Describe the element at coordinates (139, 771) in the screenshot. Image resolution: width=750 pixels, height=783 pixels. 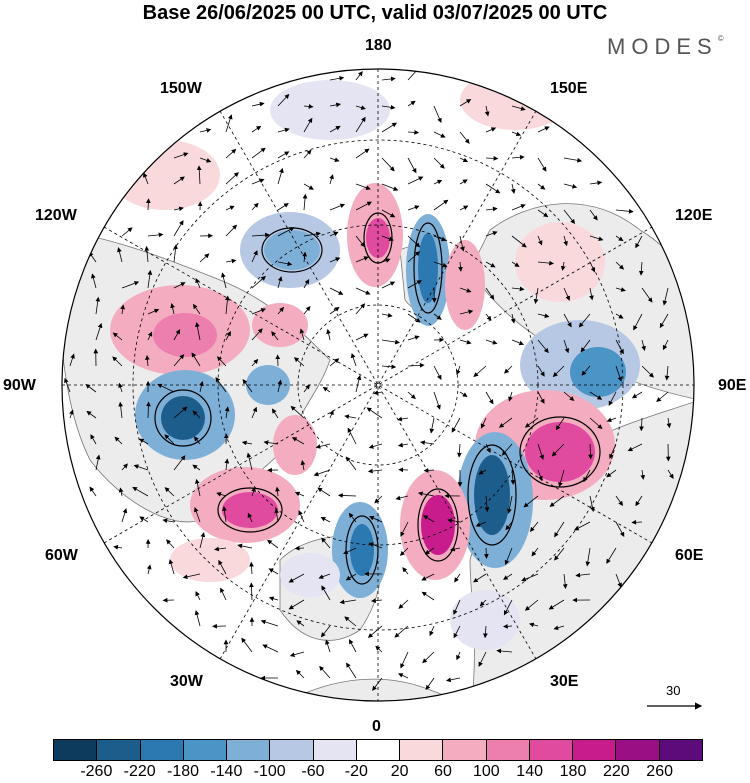
I see `colorbar-tick-label: -220` at that location.